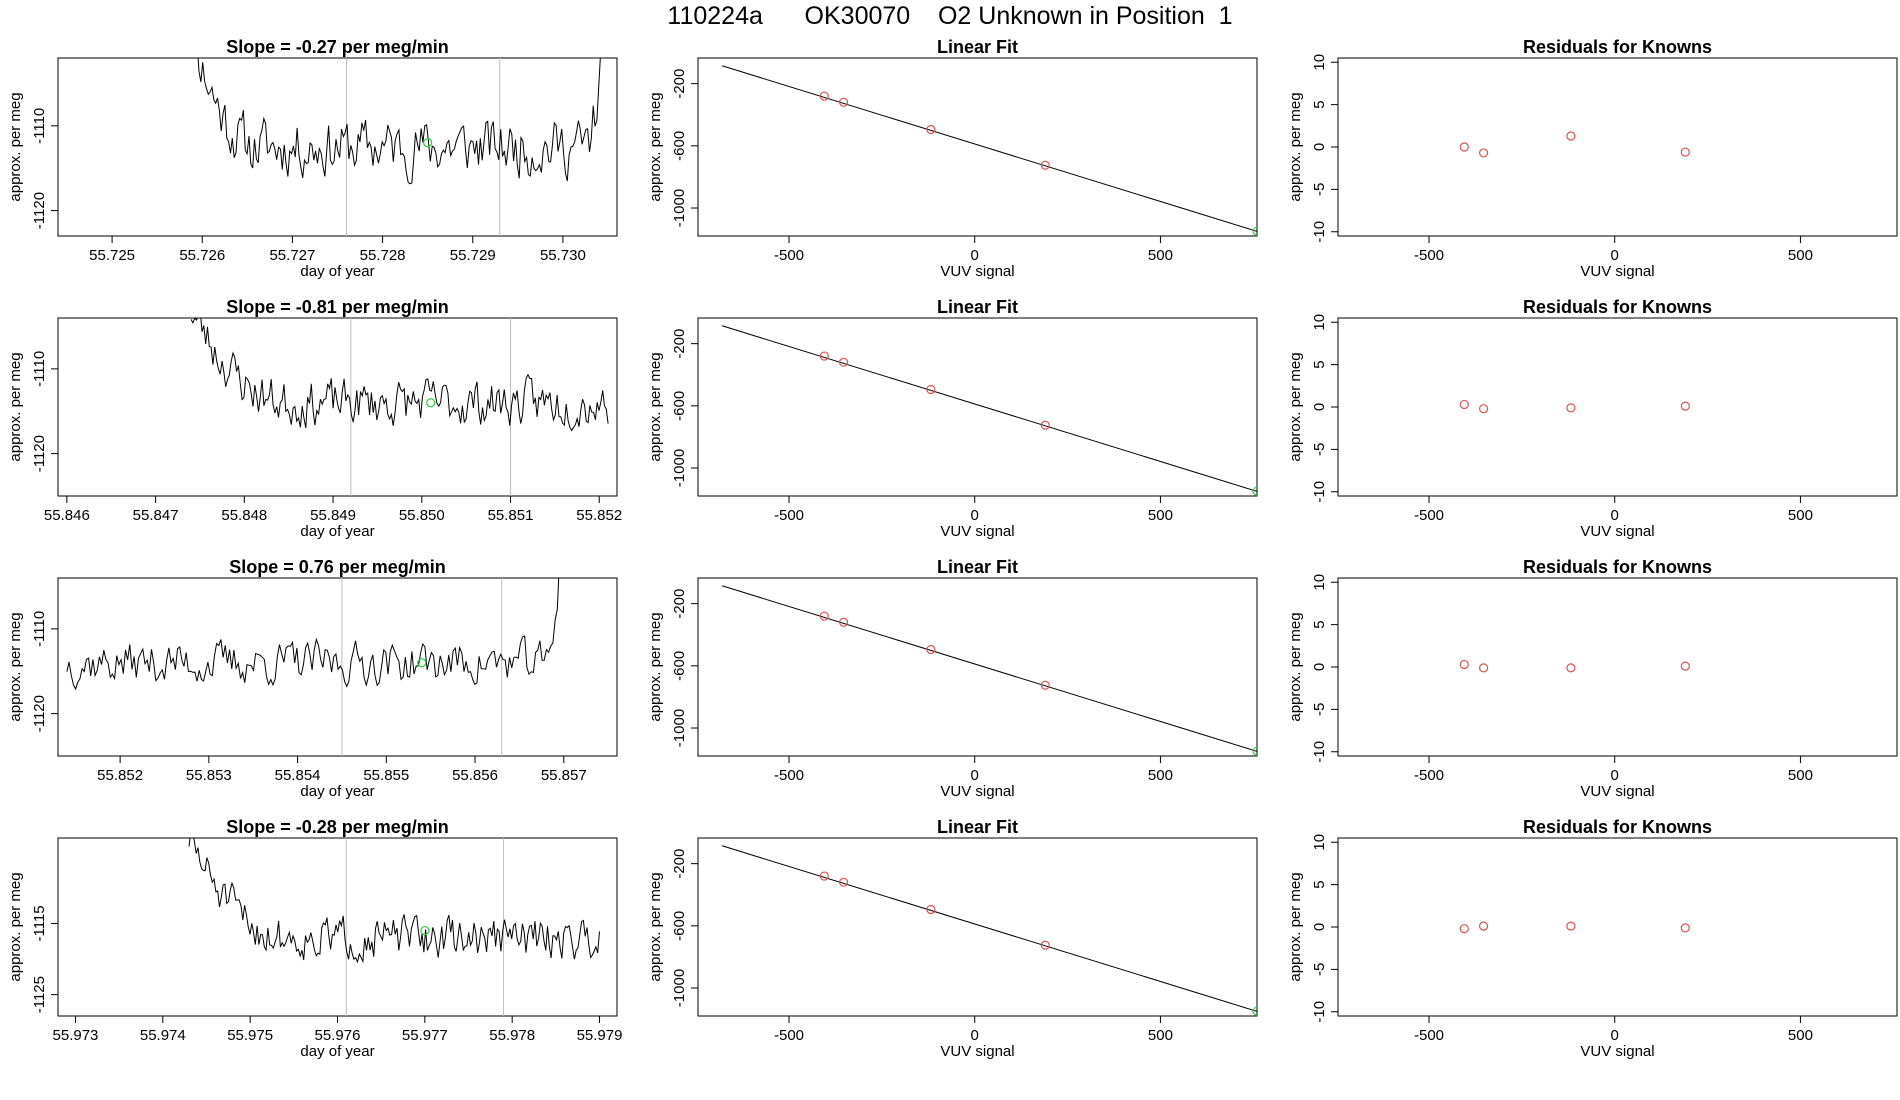 This screenshot has height=1100, width=1900. I want to click on x-tick-label: 55.729, so click(473, 255).